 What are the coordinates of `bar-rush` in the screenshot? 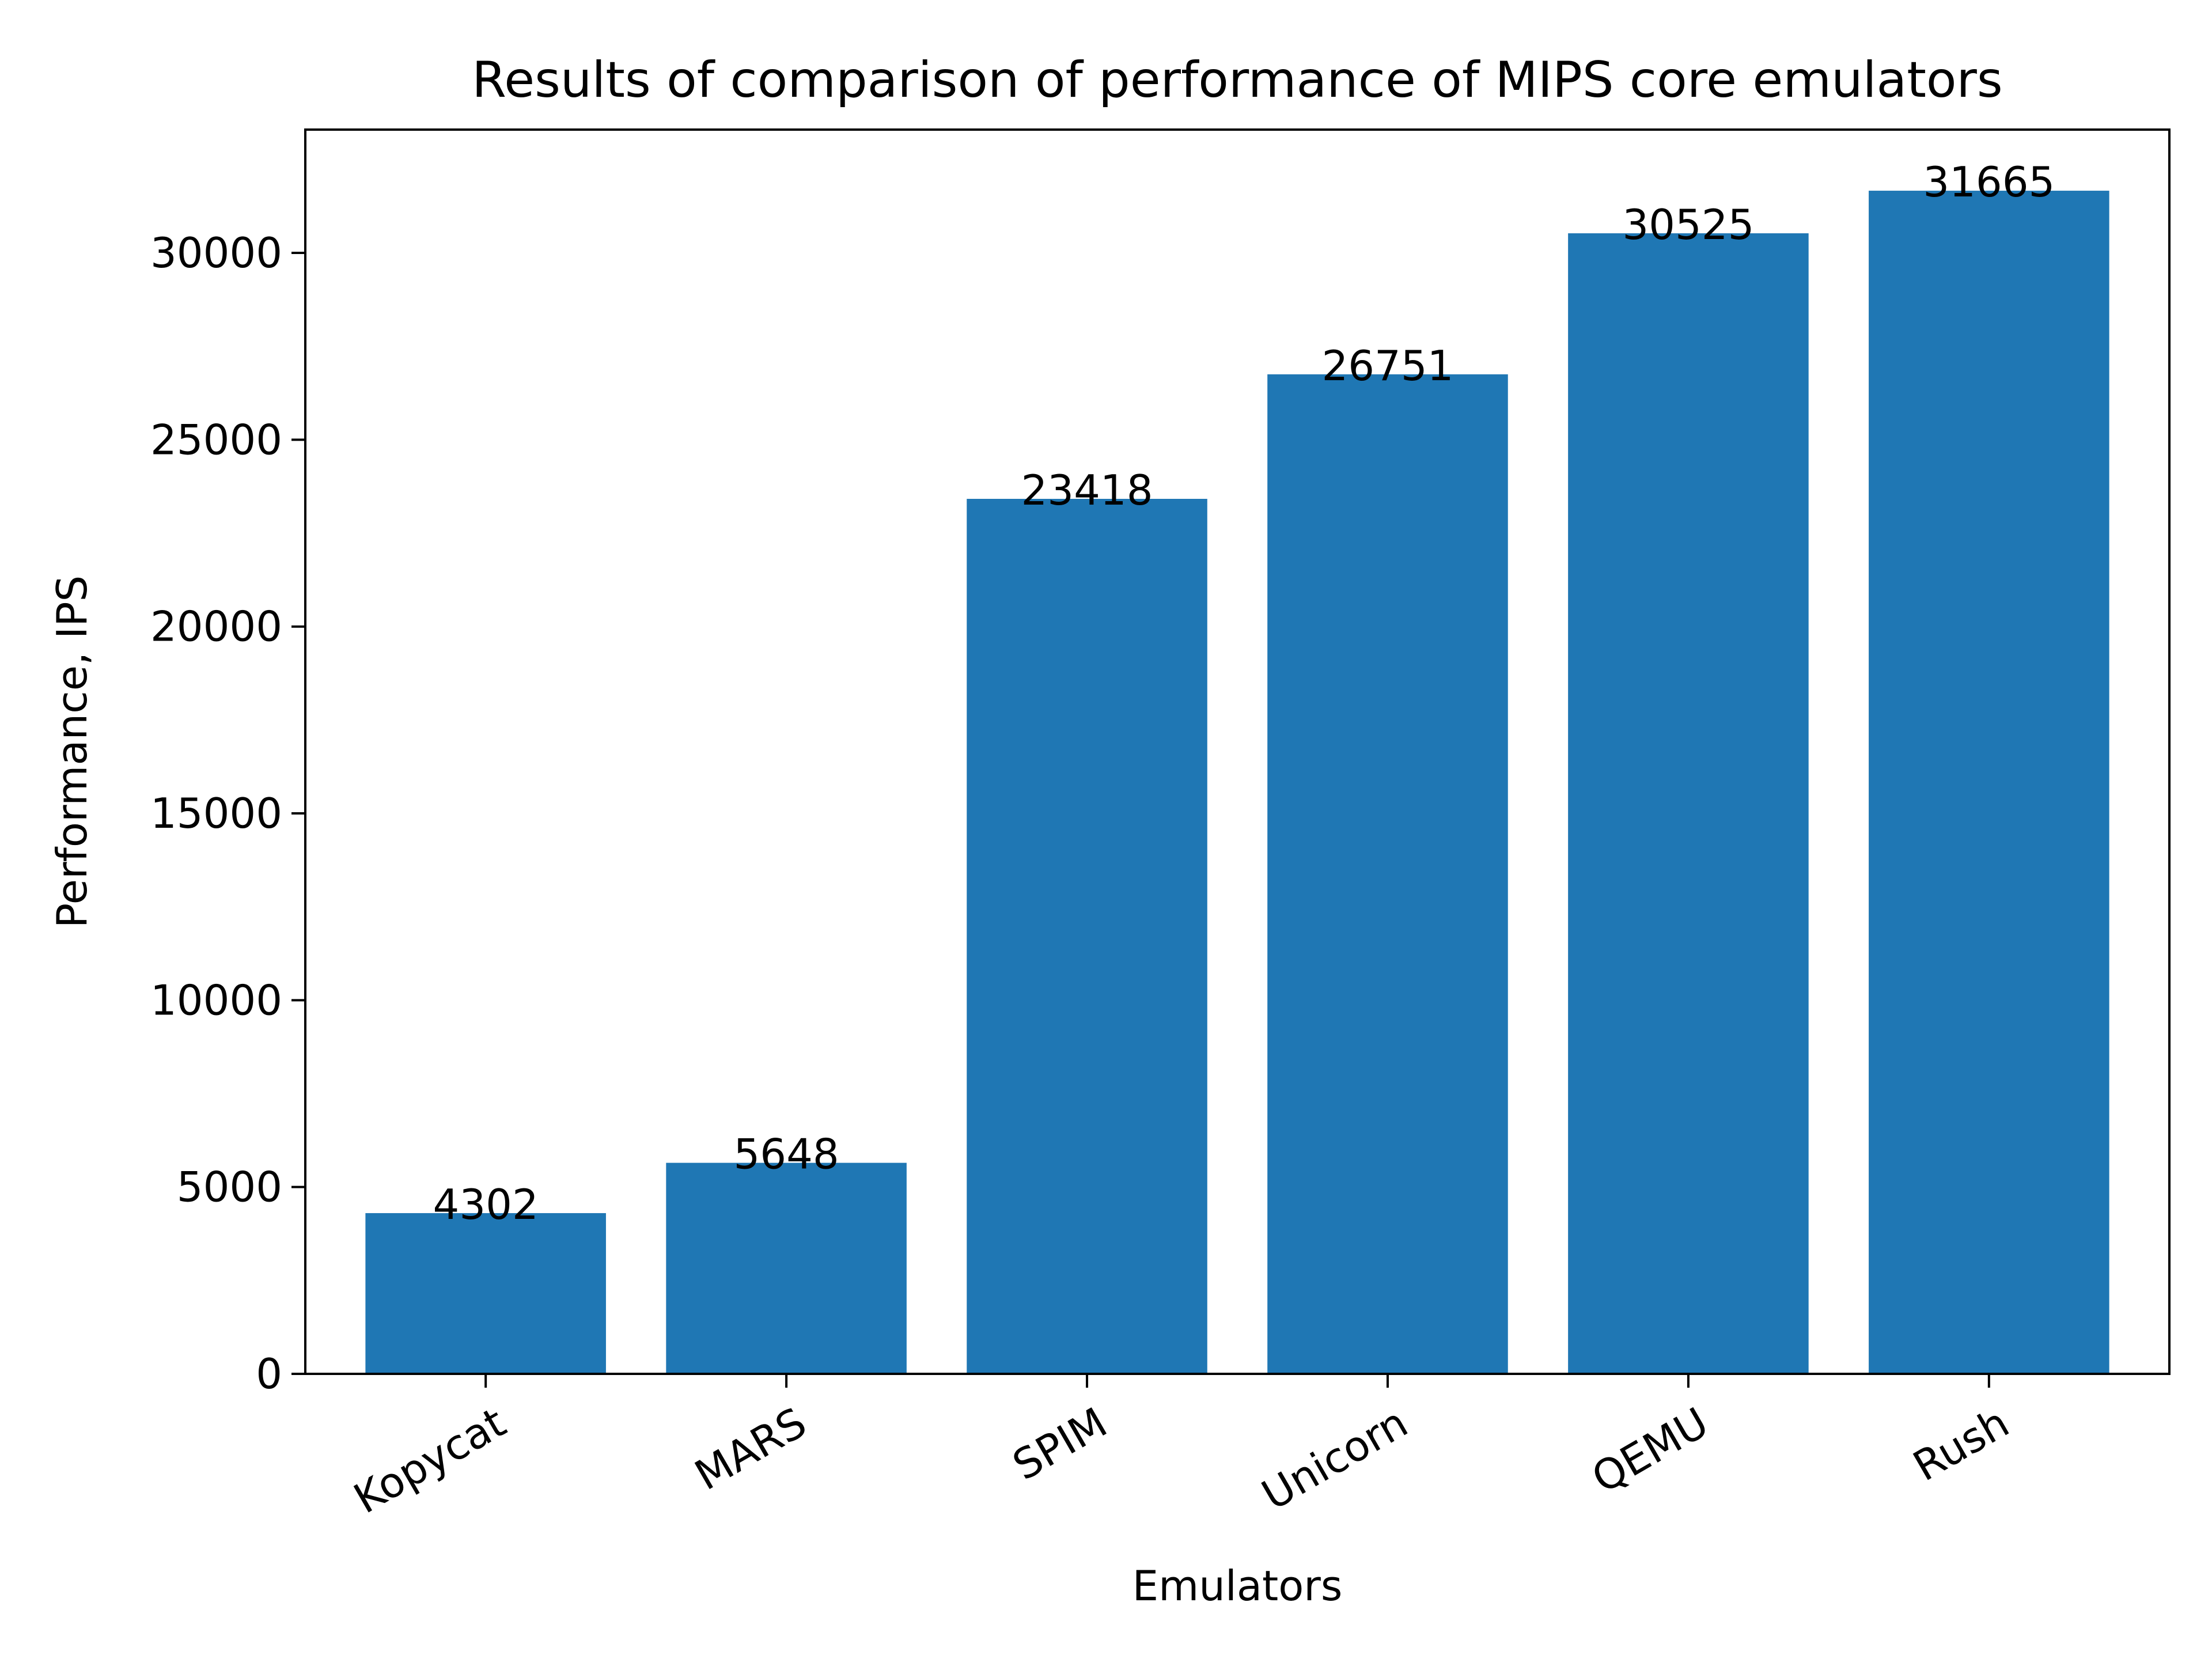 It's located at (1989, 782).